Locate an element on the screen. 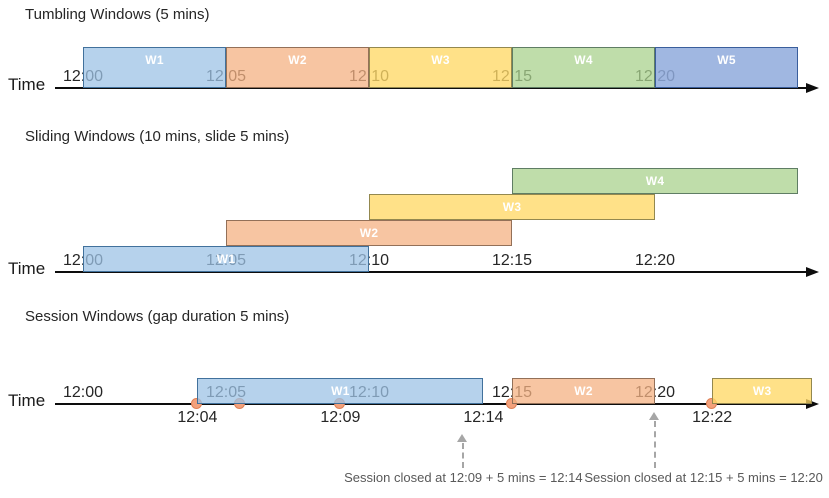 The image size is (829, 498). event-time-label: 12:04 is located at coordinates (197, 417).